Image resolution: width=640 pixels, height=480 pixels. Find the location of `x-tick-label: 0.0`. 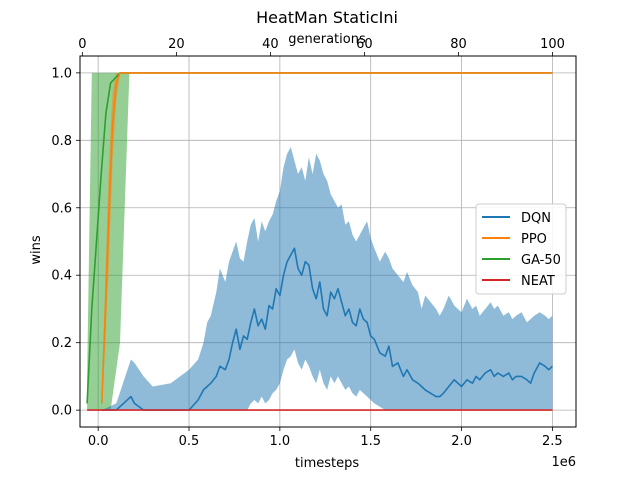

x-tick-label: 0.0 is located at coordinates (98, 441).